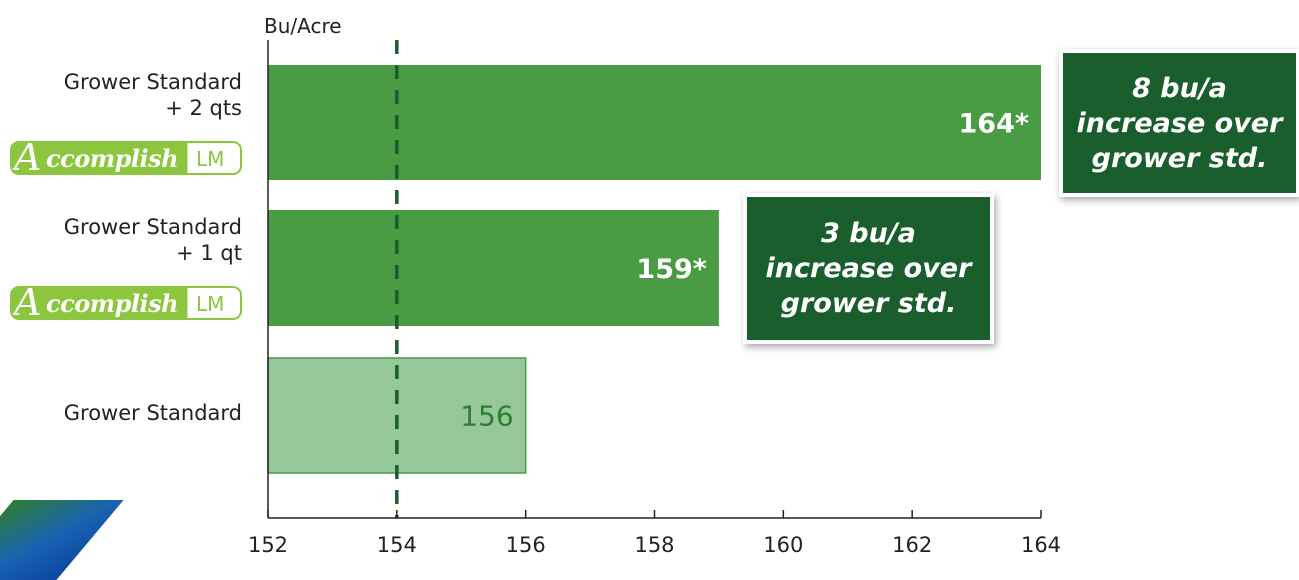  What do you see at coordinates (526, 544) in the screenshot?
I see `x-tick-label-156: 156` at bounding box center [526, 544].